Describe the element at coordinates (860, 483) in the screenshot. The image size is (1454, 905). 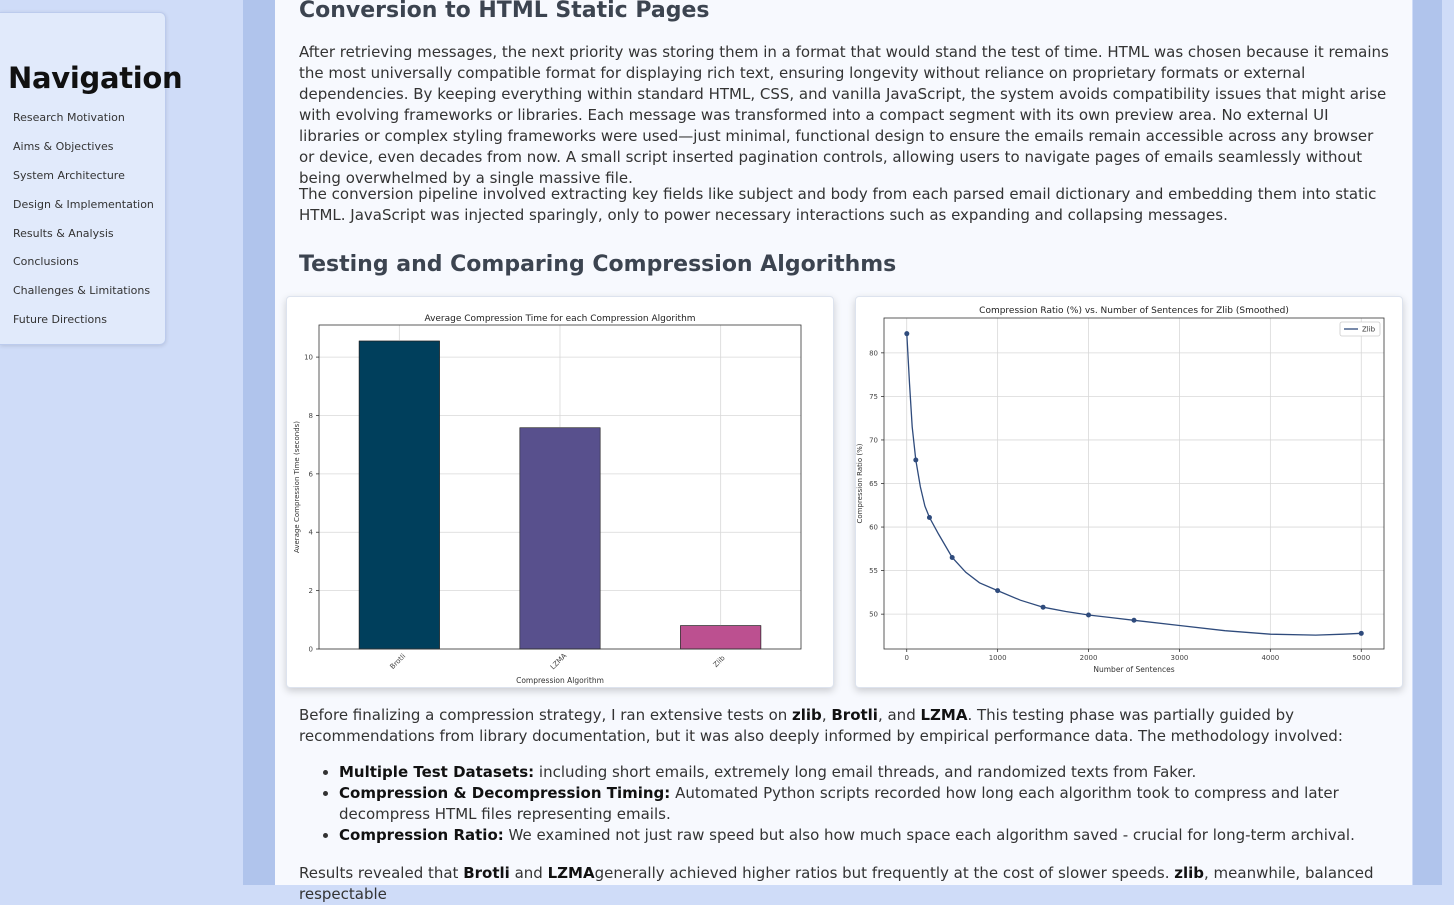
I see `y-axis-label: Compression Ratio (%)` at that location.